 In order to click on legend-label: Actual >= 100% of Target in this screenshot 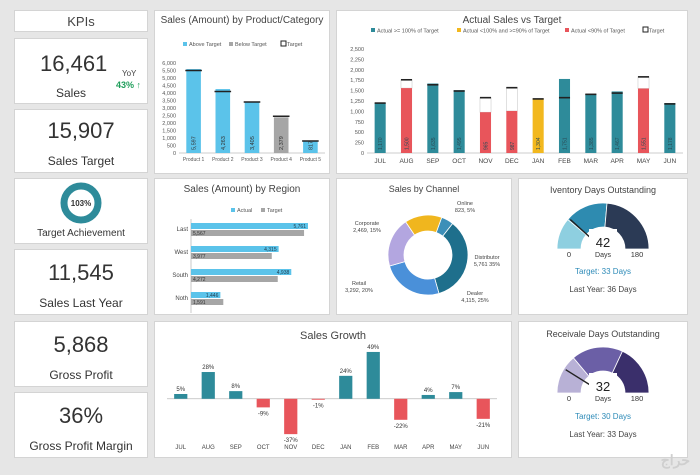, I will do `click(408, 32)`.